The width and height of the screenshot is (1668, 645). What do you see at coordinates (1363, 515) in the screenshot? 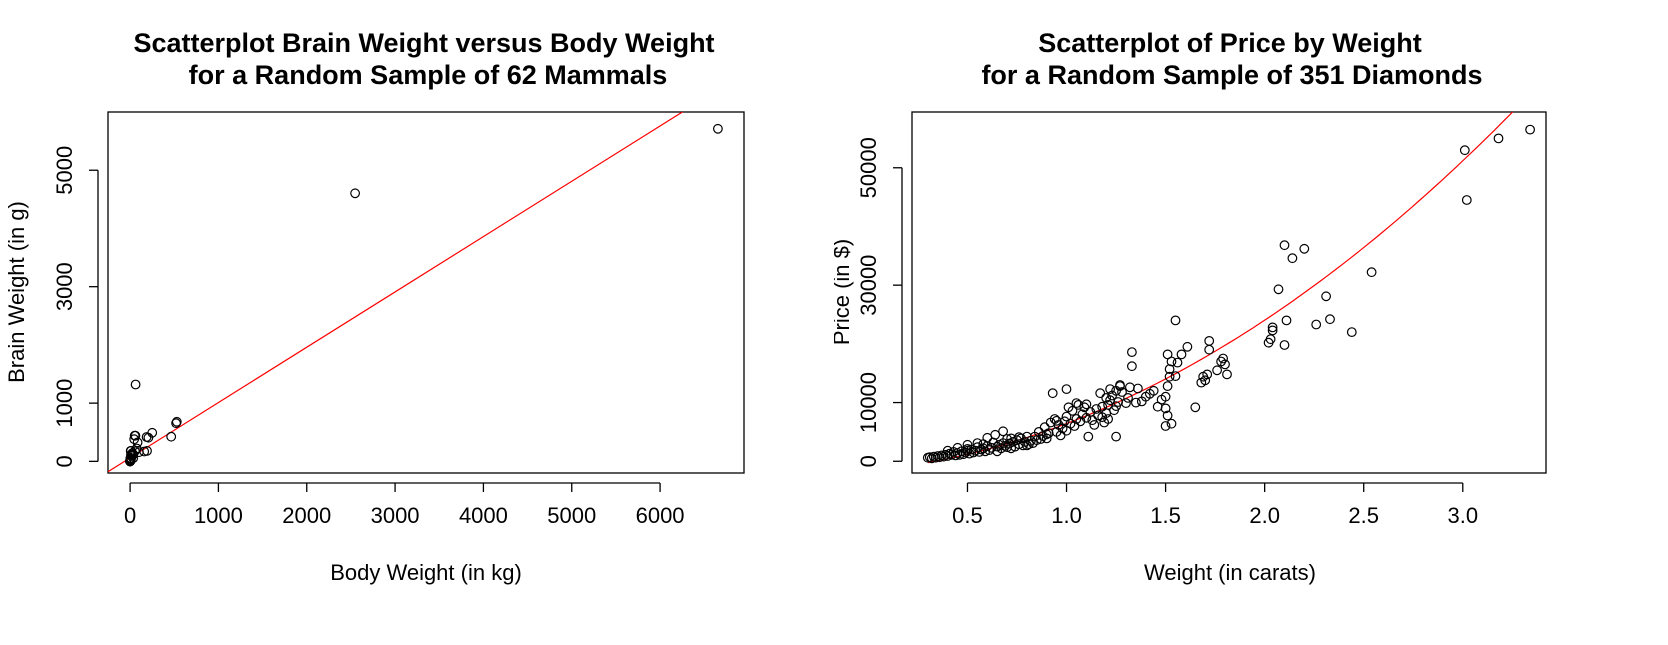
I see `x-tick-label: 2.5` at bounding box center [1363, 515].